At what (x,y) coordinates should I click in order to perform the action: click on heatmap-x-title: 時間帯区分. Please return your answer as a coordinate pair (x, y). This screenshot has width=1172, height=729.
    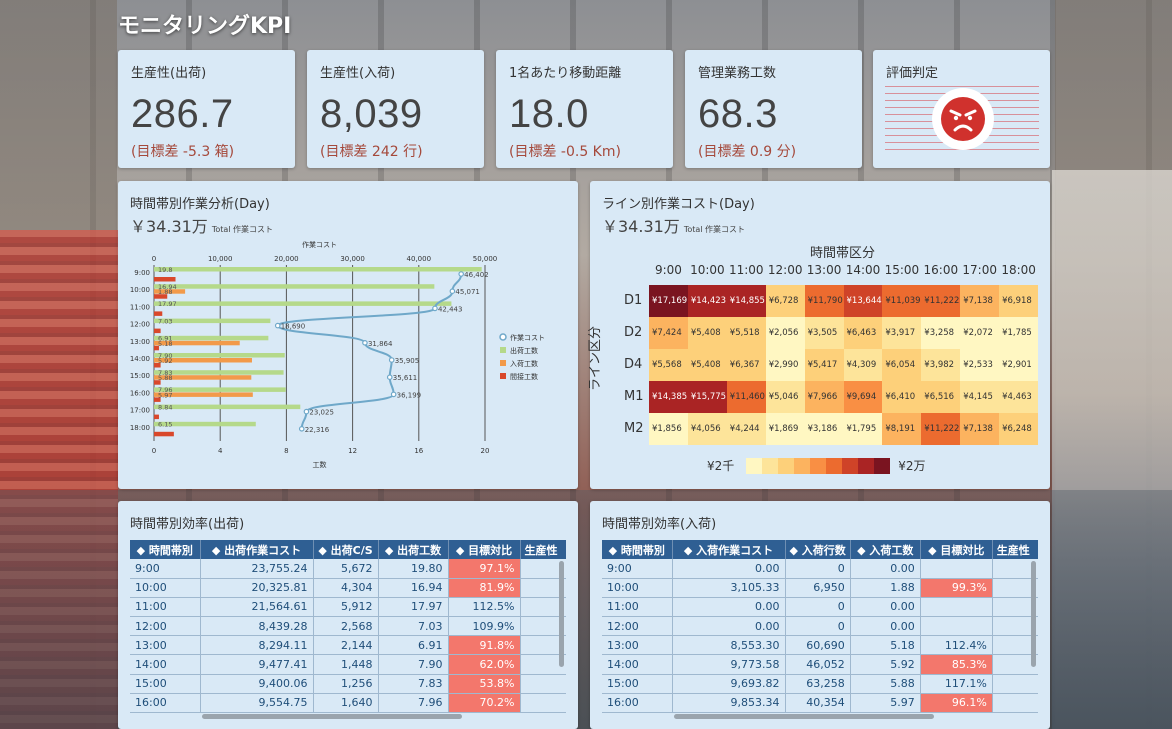
    Looking at the image, I should click on (843, 253).